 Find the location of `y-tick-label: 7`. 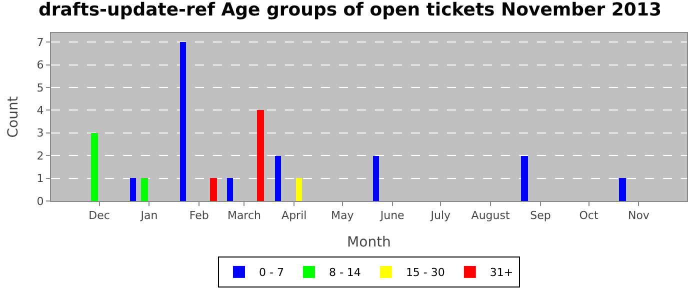

y-tick-label: 7 is located at coordinates (40, 42).